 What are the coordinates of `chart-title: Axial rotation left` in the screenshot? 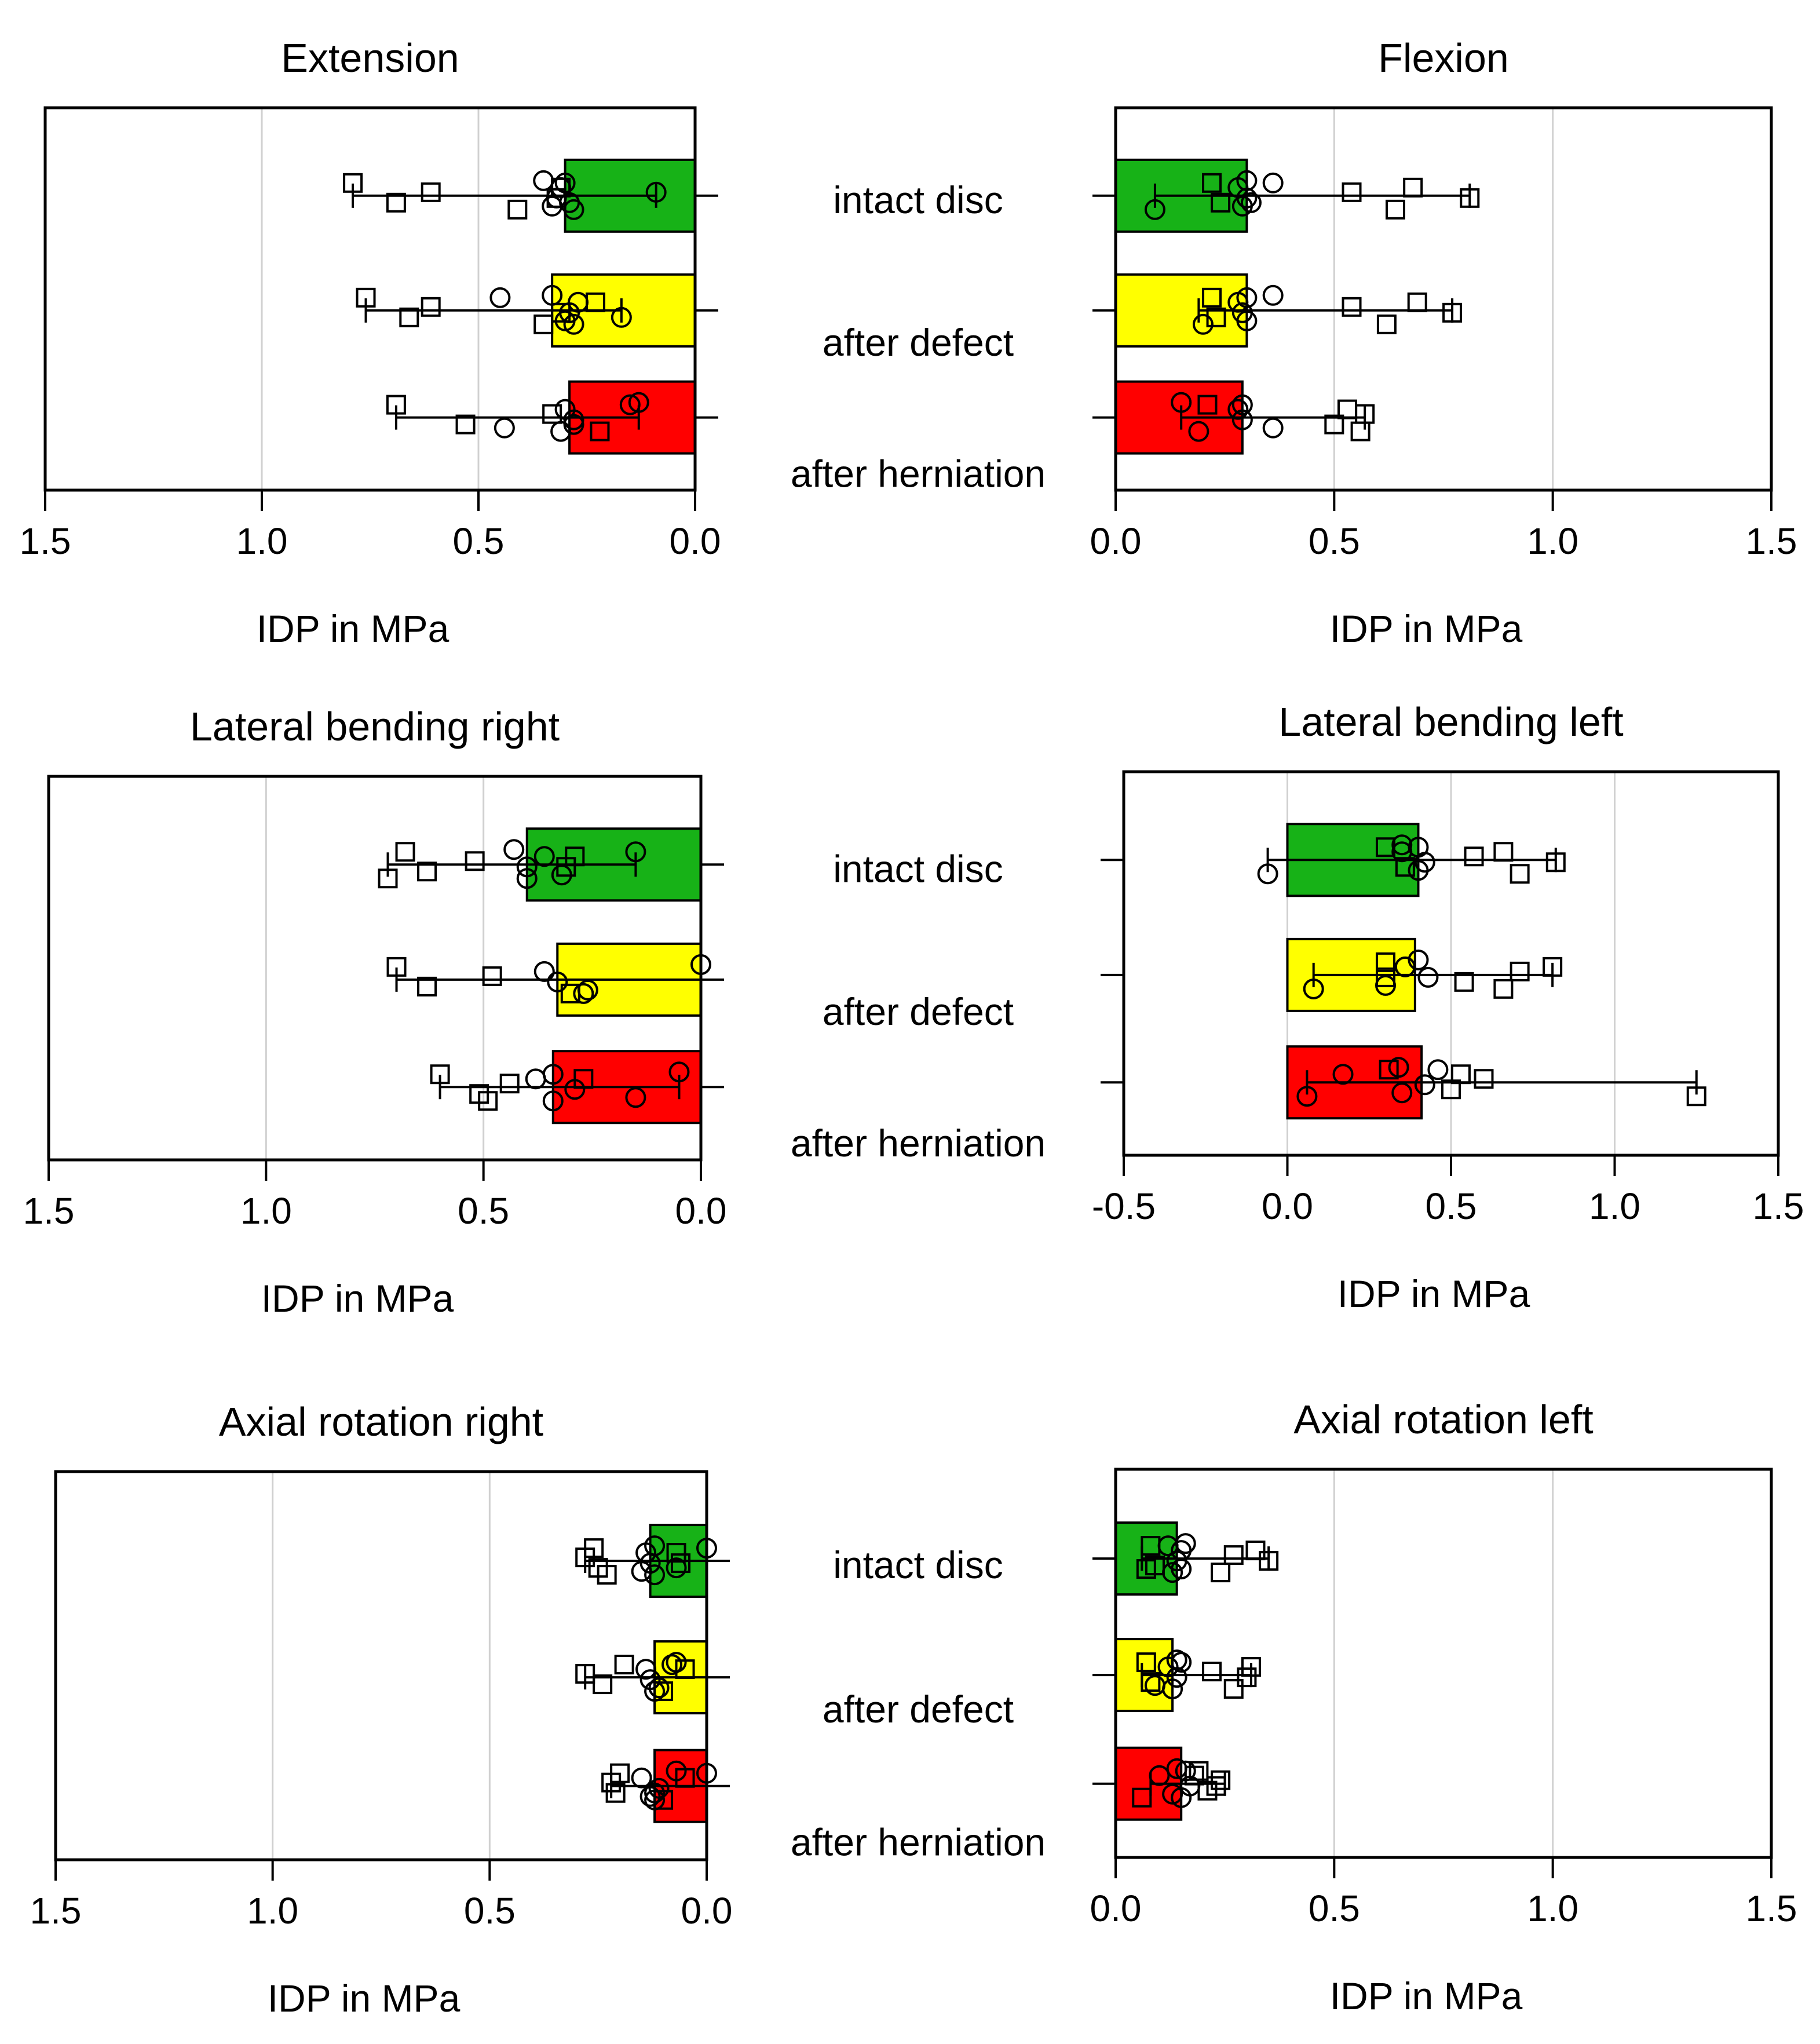 It's located at (1443, 1419).